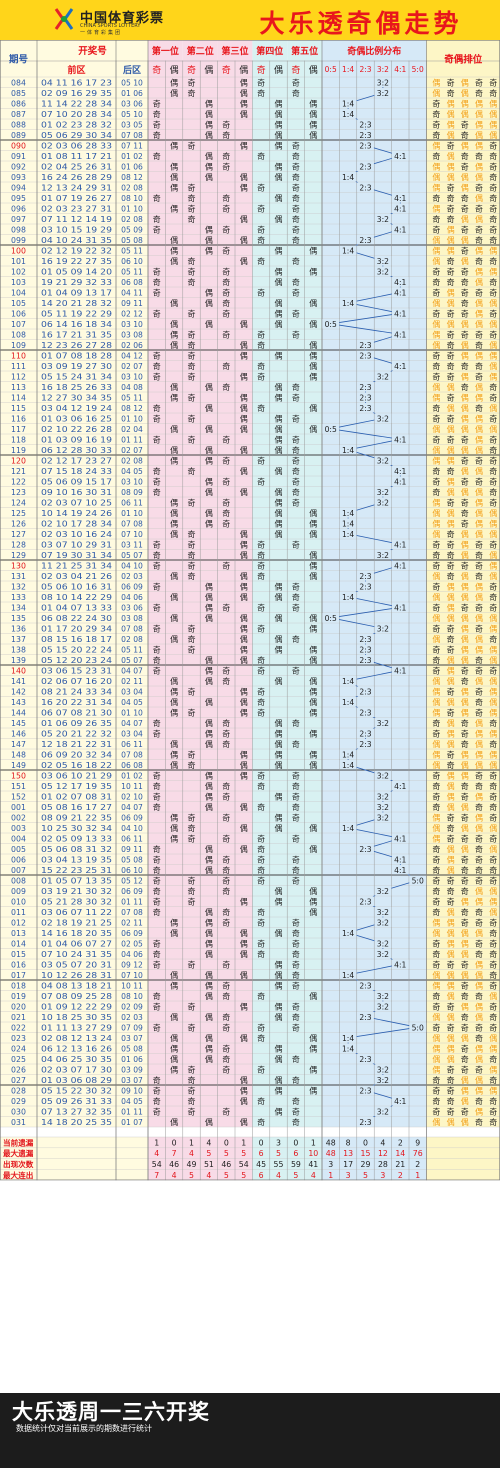 The image size is (500, 1468). What do you see at coordinates (76, 1027) in the screenshot?
I see `front-numbers-cell: 01 11 13 27 29` at bounding box center [76, 1027].